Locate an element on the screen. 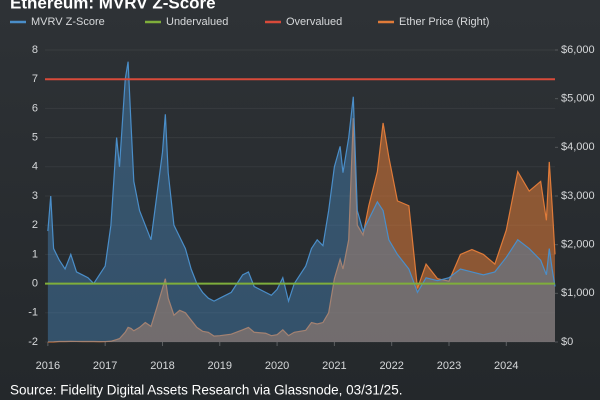 The width and height of the screenshot is (600, 400). x-tick-label: 2020 is located at coordinates (277, 366).